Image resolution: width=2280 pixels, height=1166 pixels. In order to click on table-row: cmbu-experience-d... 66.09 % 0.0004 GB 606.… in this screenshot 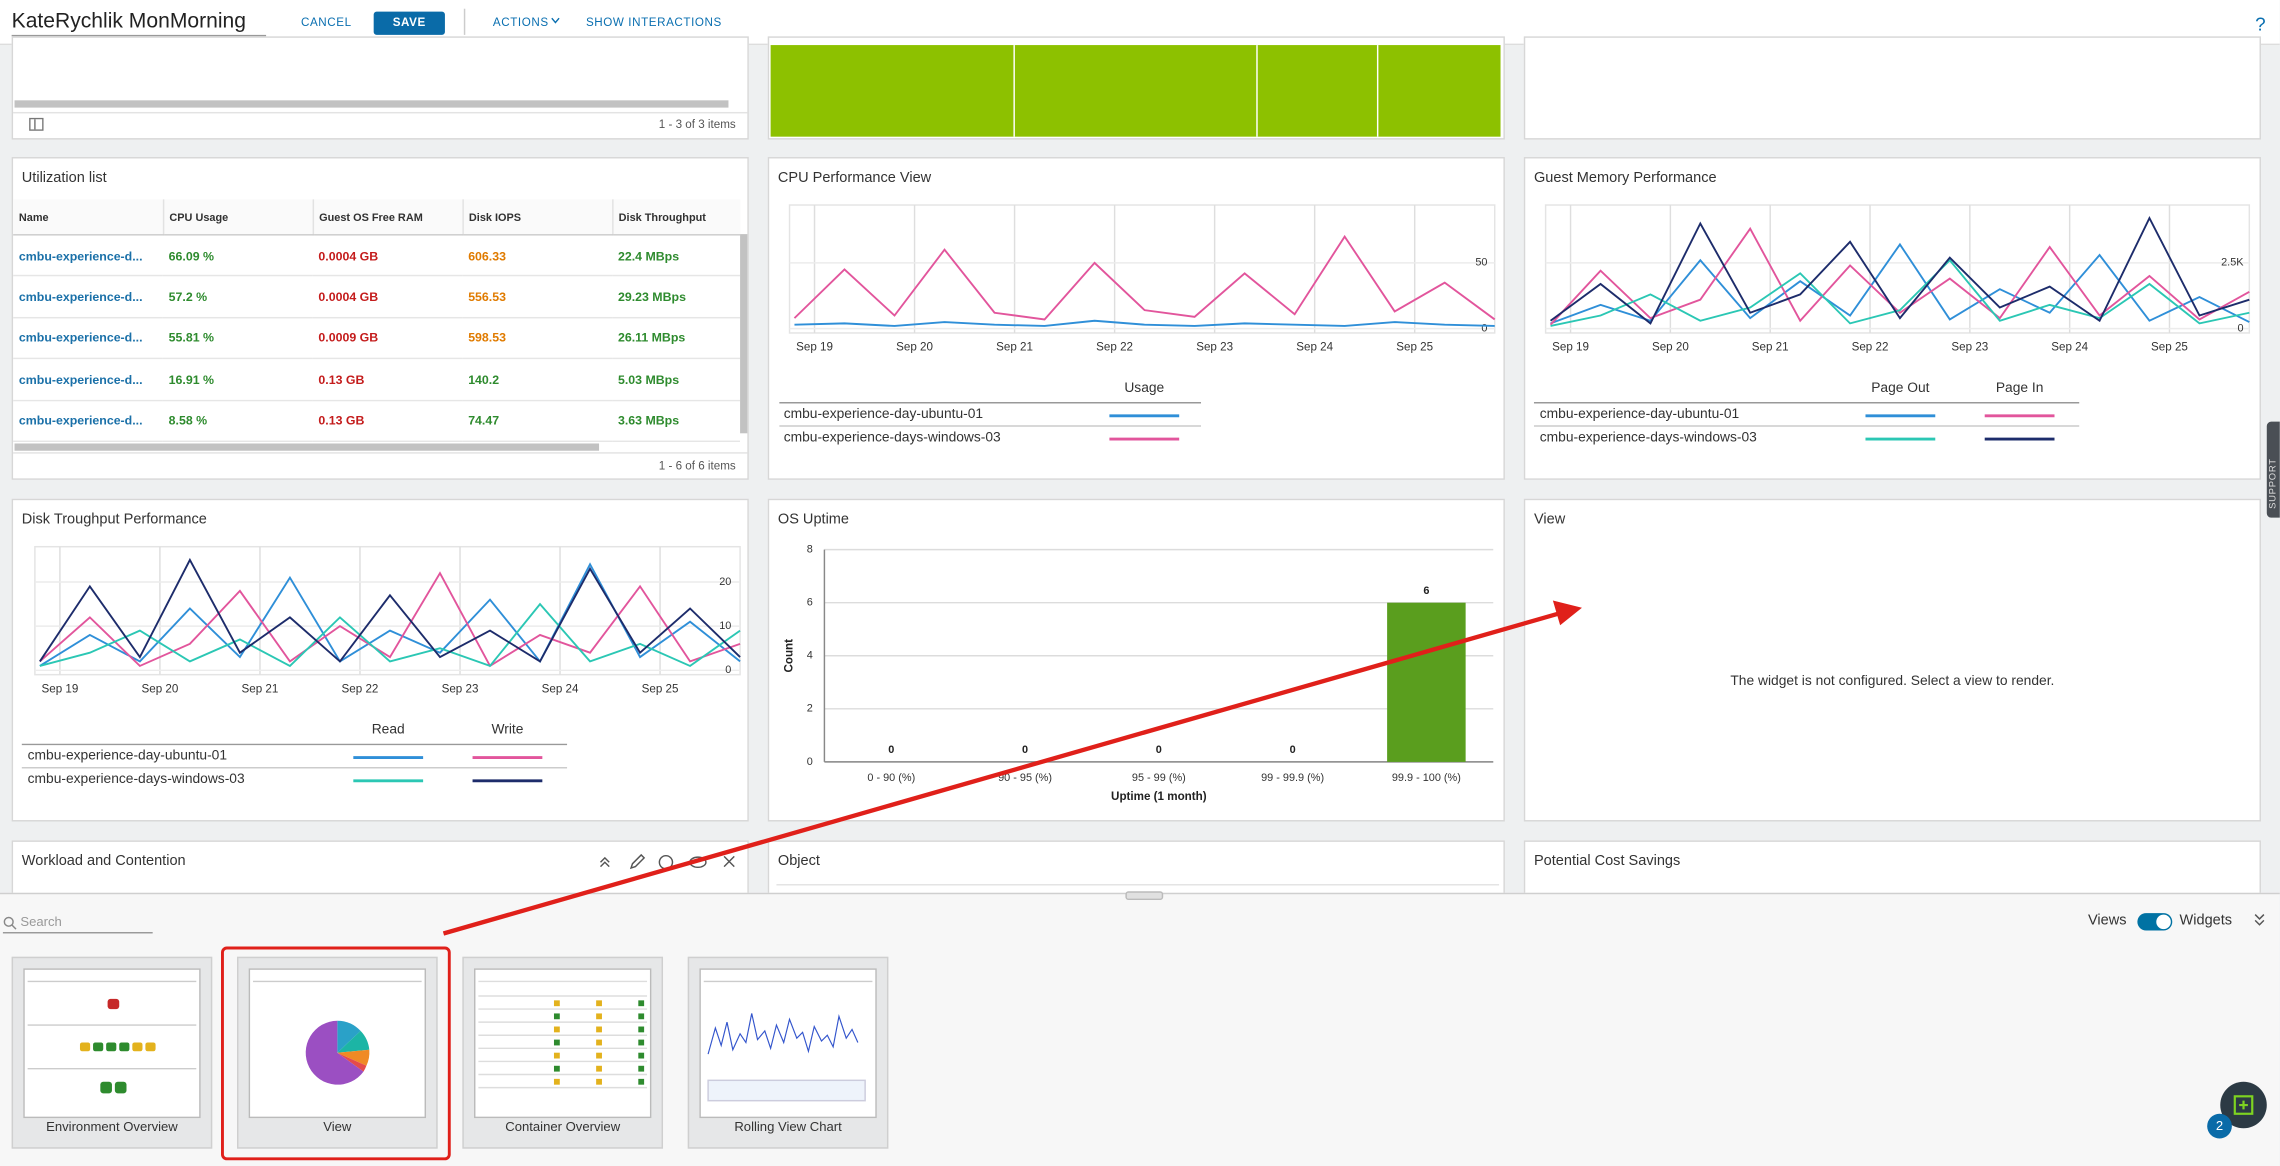, I will do `click(377, 255)`.